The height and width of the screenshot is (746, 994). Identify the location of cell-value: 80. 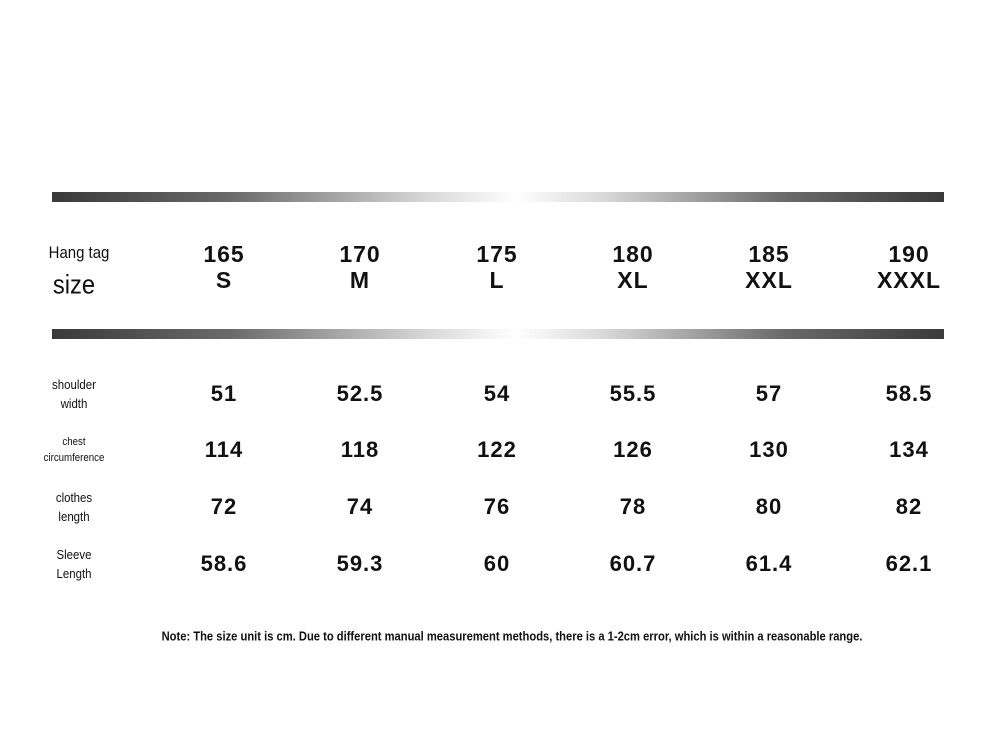
(769, 506).